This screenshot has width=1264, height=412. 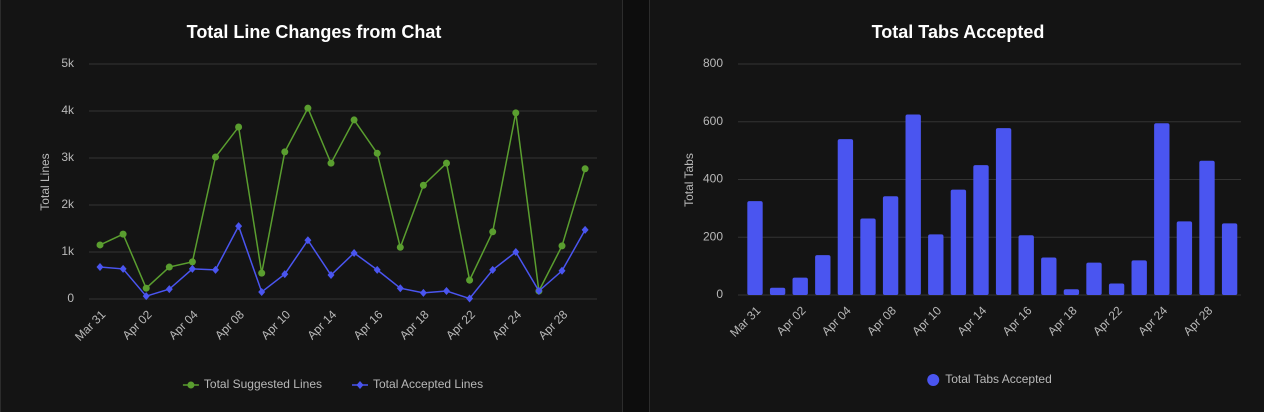 What do you see at coordinates (689, 180) in the screenshot?
I see `y-axis-title: Total Tabs` at bounding box center [689, 180].